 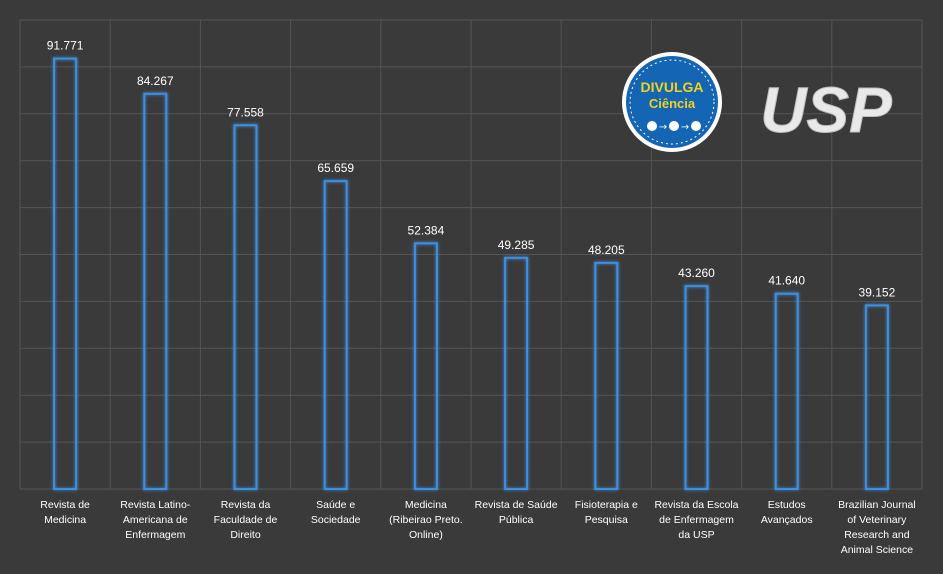 I want to click on category-label: Saúde e, so click(x=335, y=505).